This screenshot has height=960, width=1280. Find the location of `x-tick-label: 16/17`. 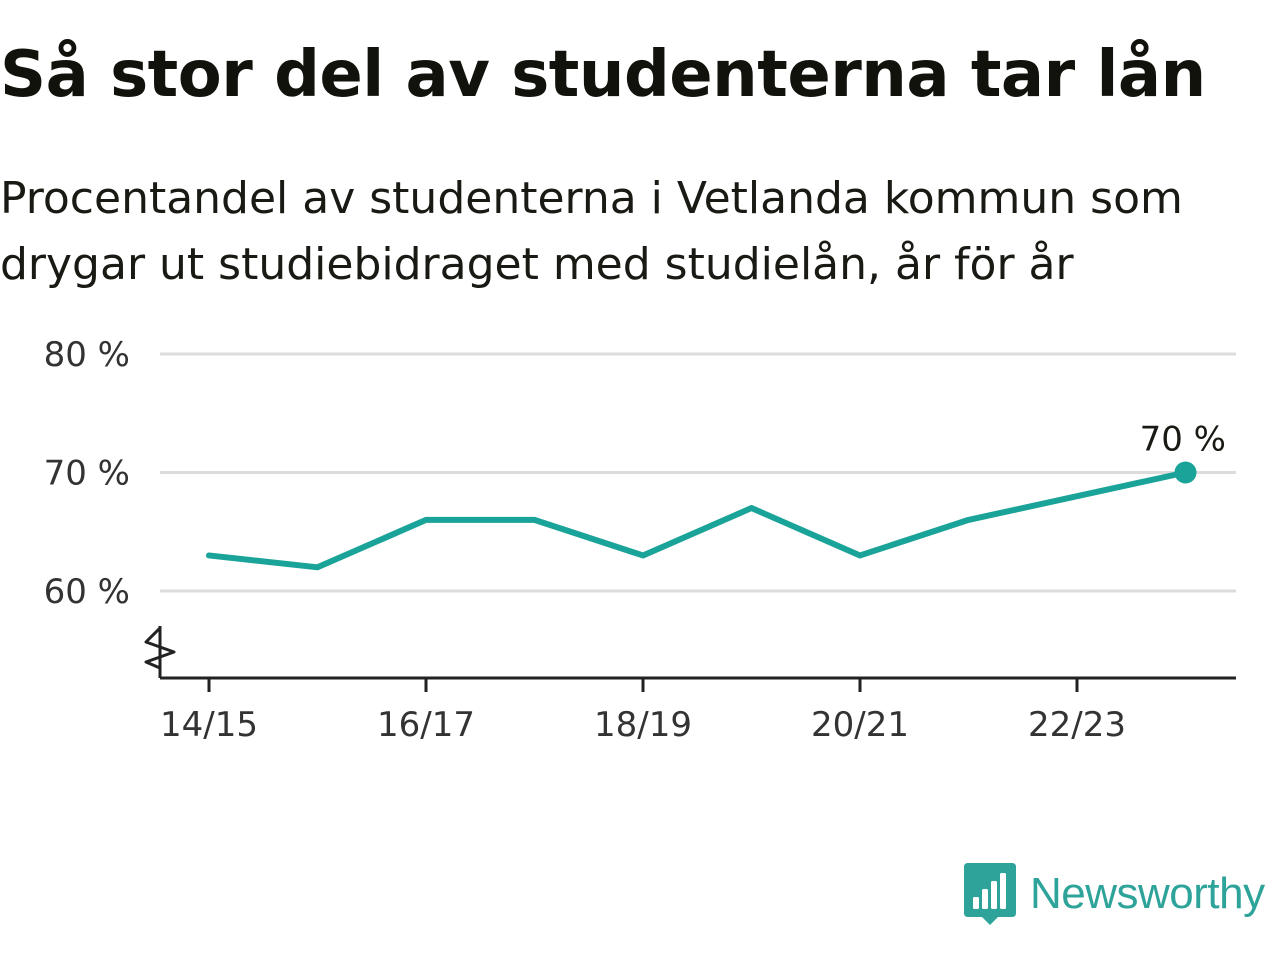

x-tick-label: 16/17 is located at coordinates (426, 725).